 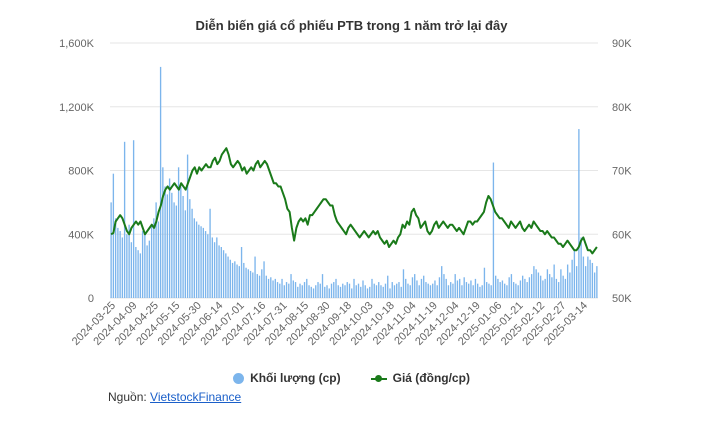 What do you see at coordinates (622, 108) in the screenshot?
I see `right-axis-tick-label: 80K` at bounding box center [622, 108].